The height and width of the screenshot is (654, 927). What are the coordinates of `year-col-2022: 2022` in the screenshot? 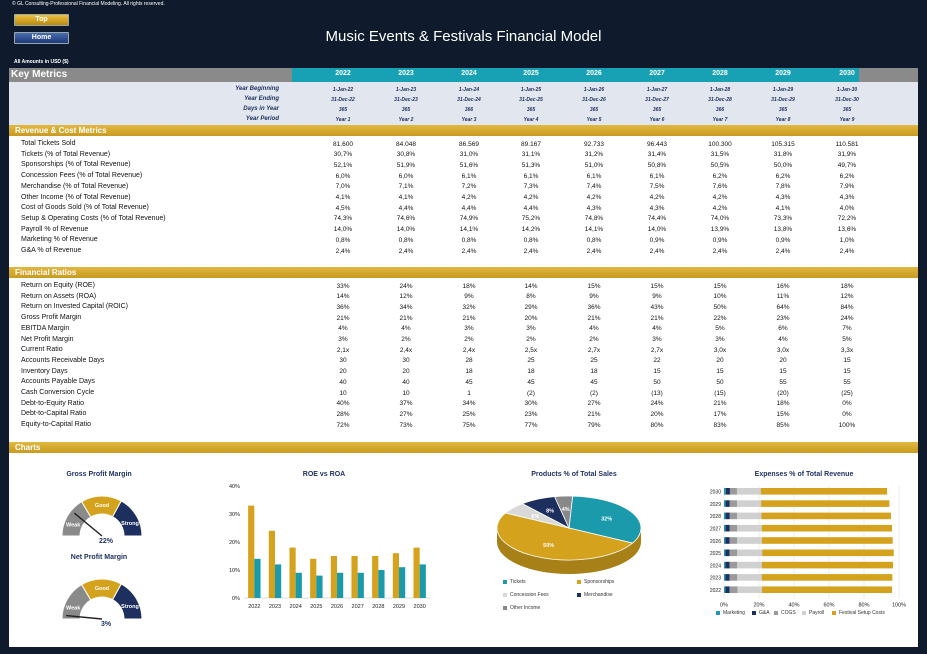 It's located at (343, 73).